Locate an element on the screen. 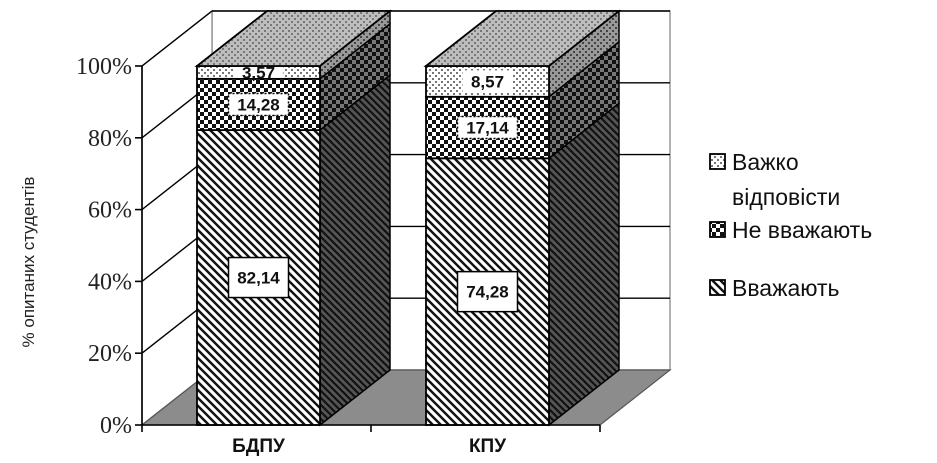 This screenshot has height=463, width=937. legend-label-line2: відповісти is located at coordinates (786, 197).